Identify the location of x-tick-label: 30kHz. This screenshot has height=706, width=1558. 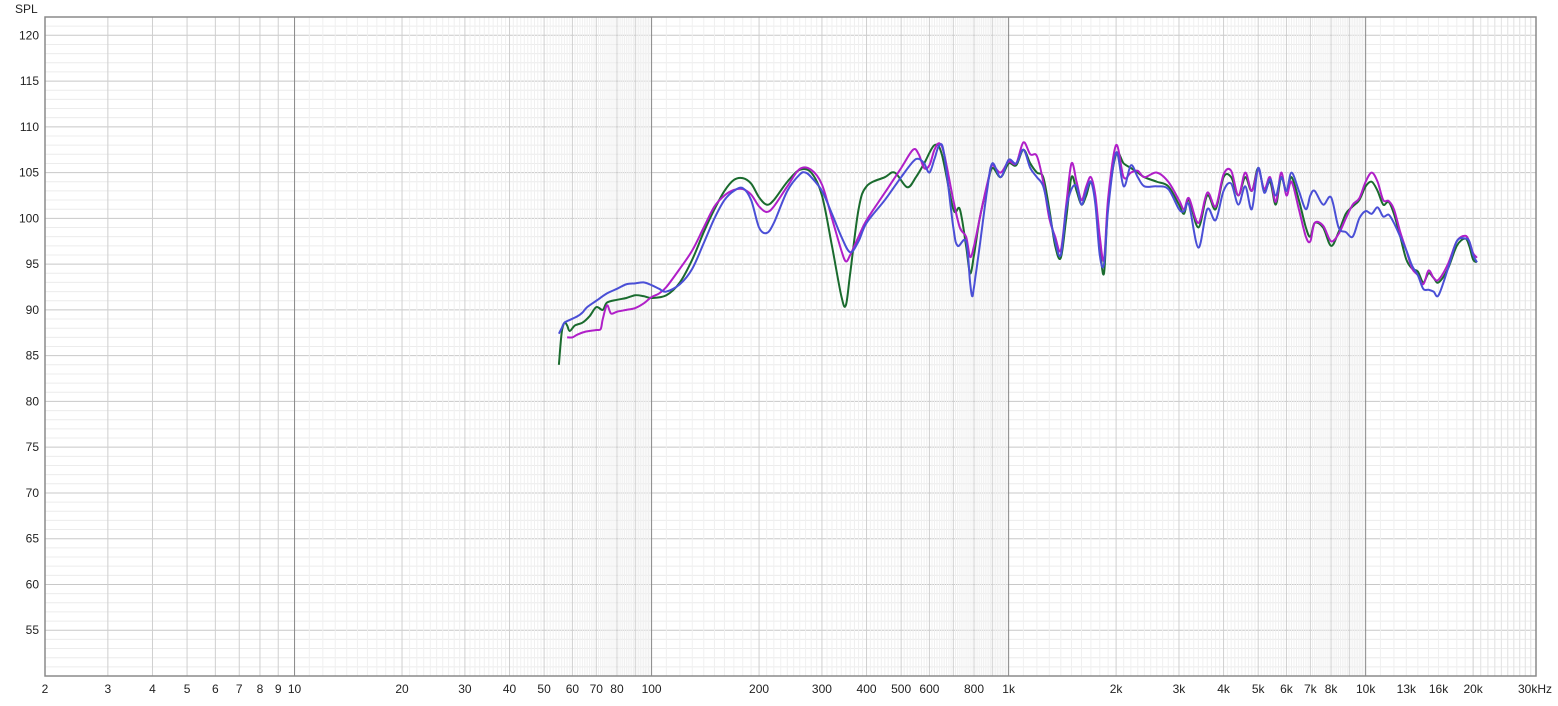
(1535, 689).